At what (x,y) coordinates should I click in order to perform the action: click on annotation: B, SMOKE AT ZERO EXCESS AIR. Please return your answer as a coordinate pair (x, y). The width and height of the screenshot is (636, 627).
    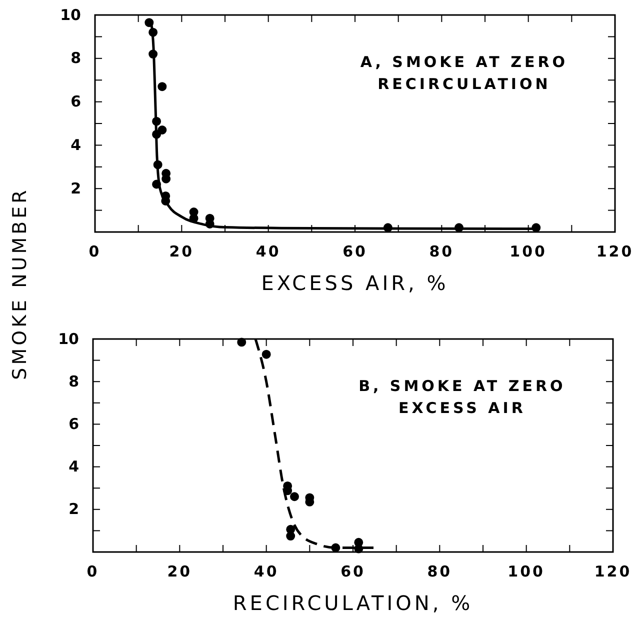
    Looking at the image, I should click on (462, 397).